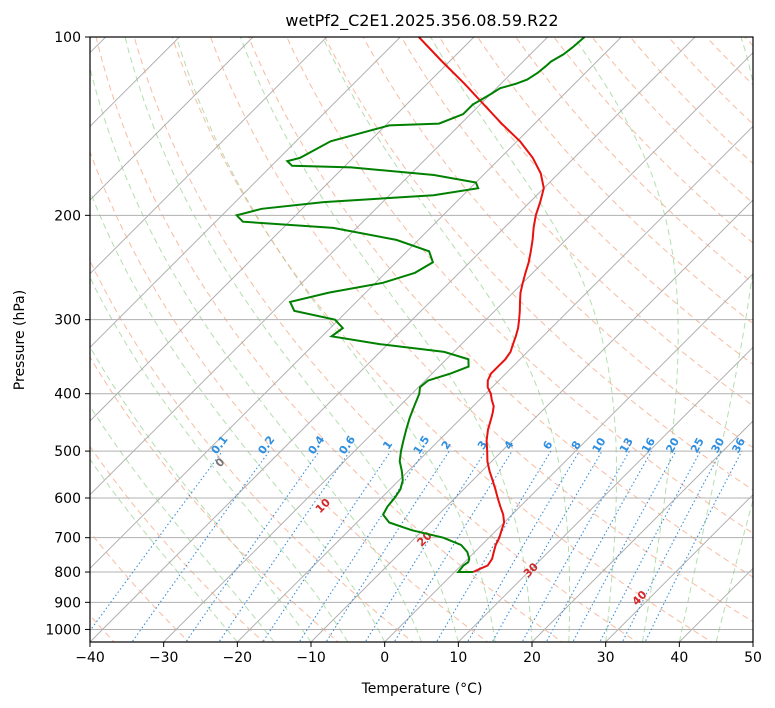 The image size is (775, 708). I want to click on y-tick-label: 200, so click(67, 216).